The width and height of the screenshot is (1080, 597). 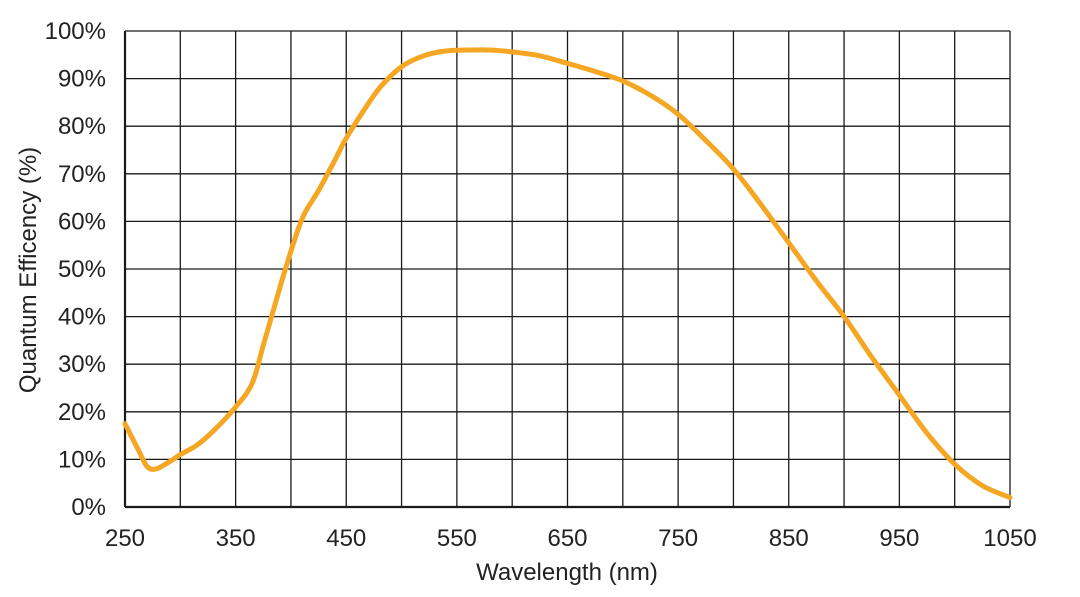 I want to click on y-tick-labels: 0% 10% 20% 30% 40% 50% 60% 70% 80% 90% 100%, so click(x=75, y=269).